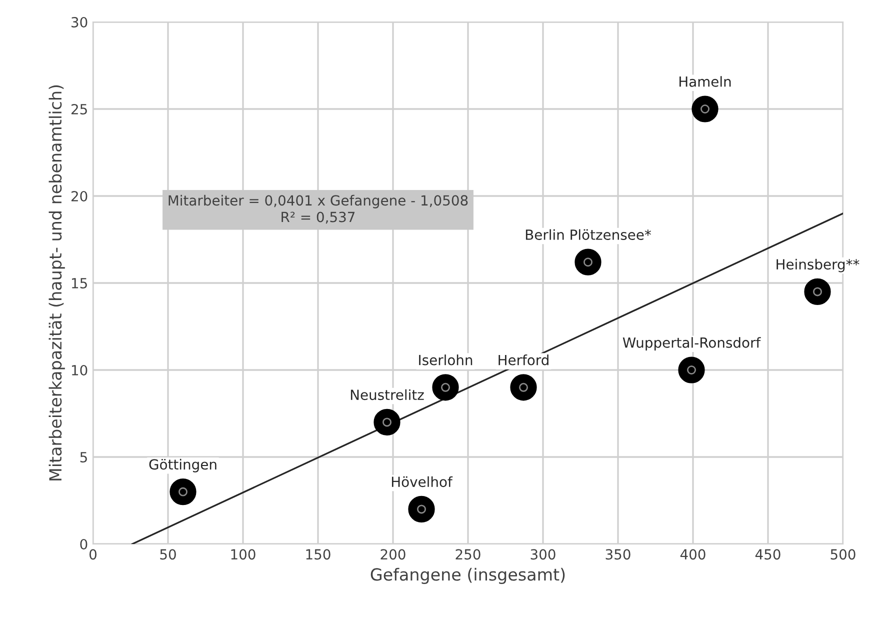 The image size is (870, 627). What do you see at coordinates (843, 554) in the screenshot?
I see `x-tick-label: 500` at bounding box center [843, 554].